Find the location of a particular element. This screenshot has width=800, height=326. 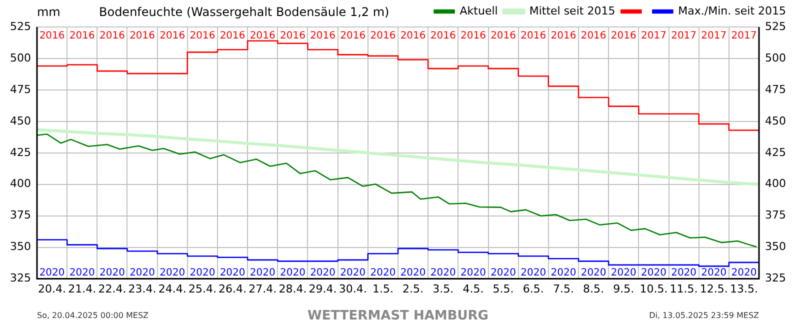

x-tick-label: 25.4. is located at coordinates (202, 289).